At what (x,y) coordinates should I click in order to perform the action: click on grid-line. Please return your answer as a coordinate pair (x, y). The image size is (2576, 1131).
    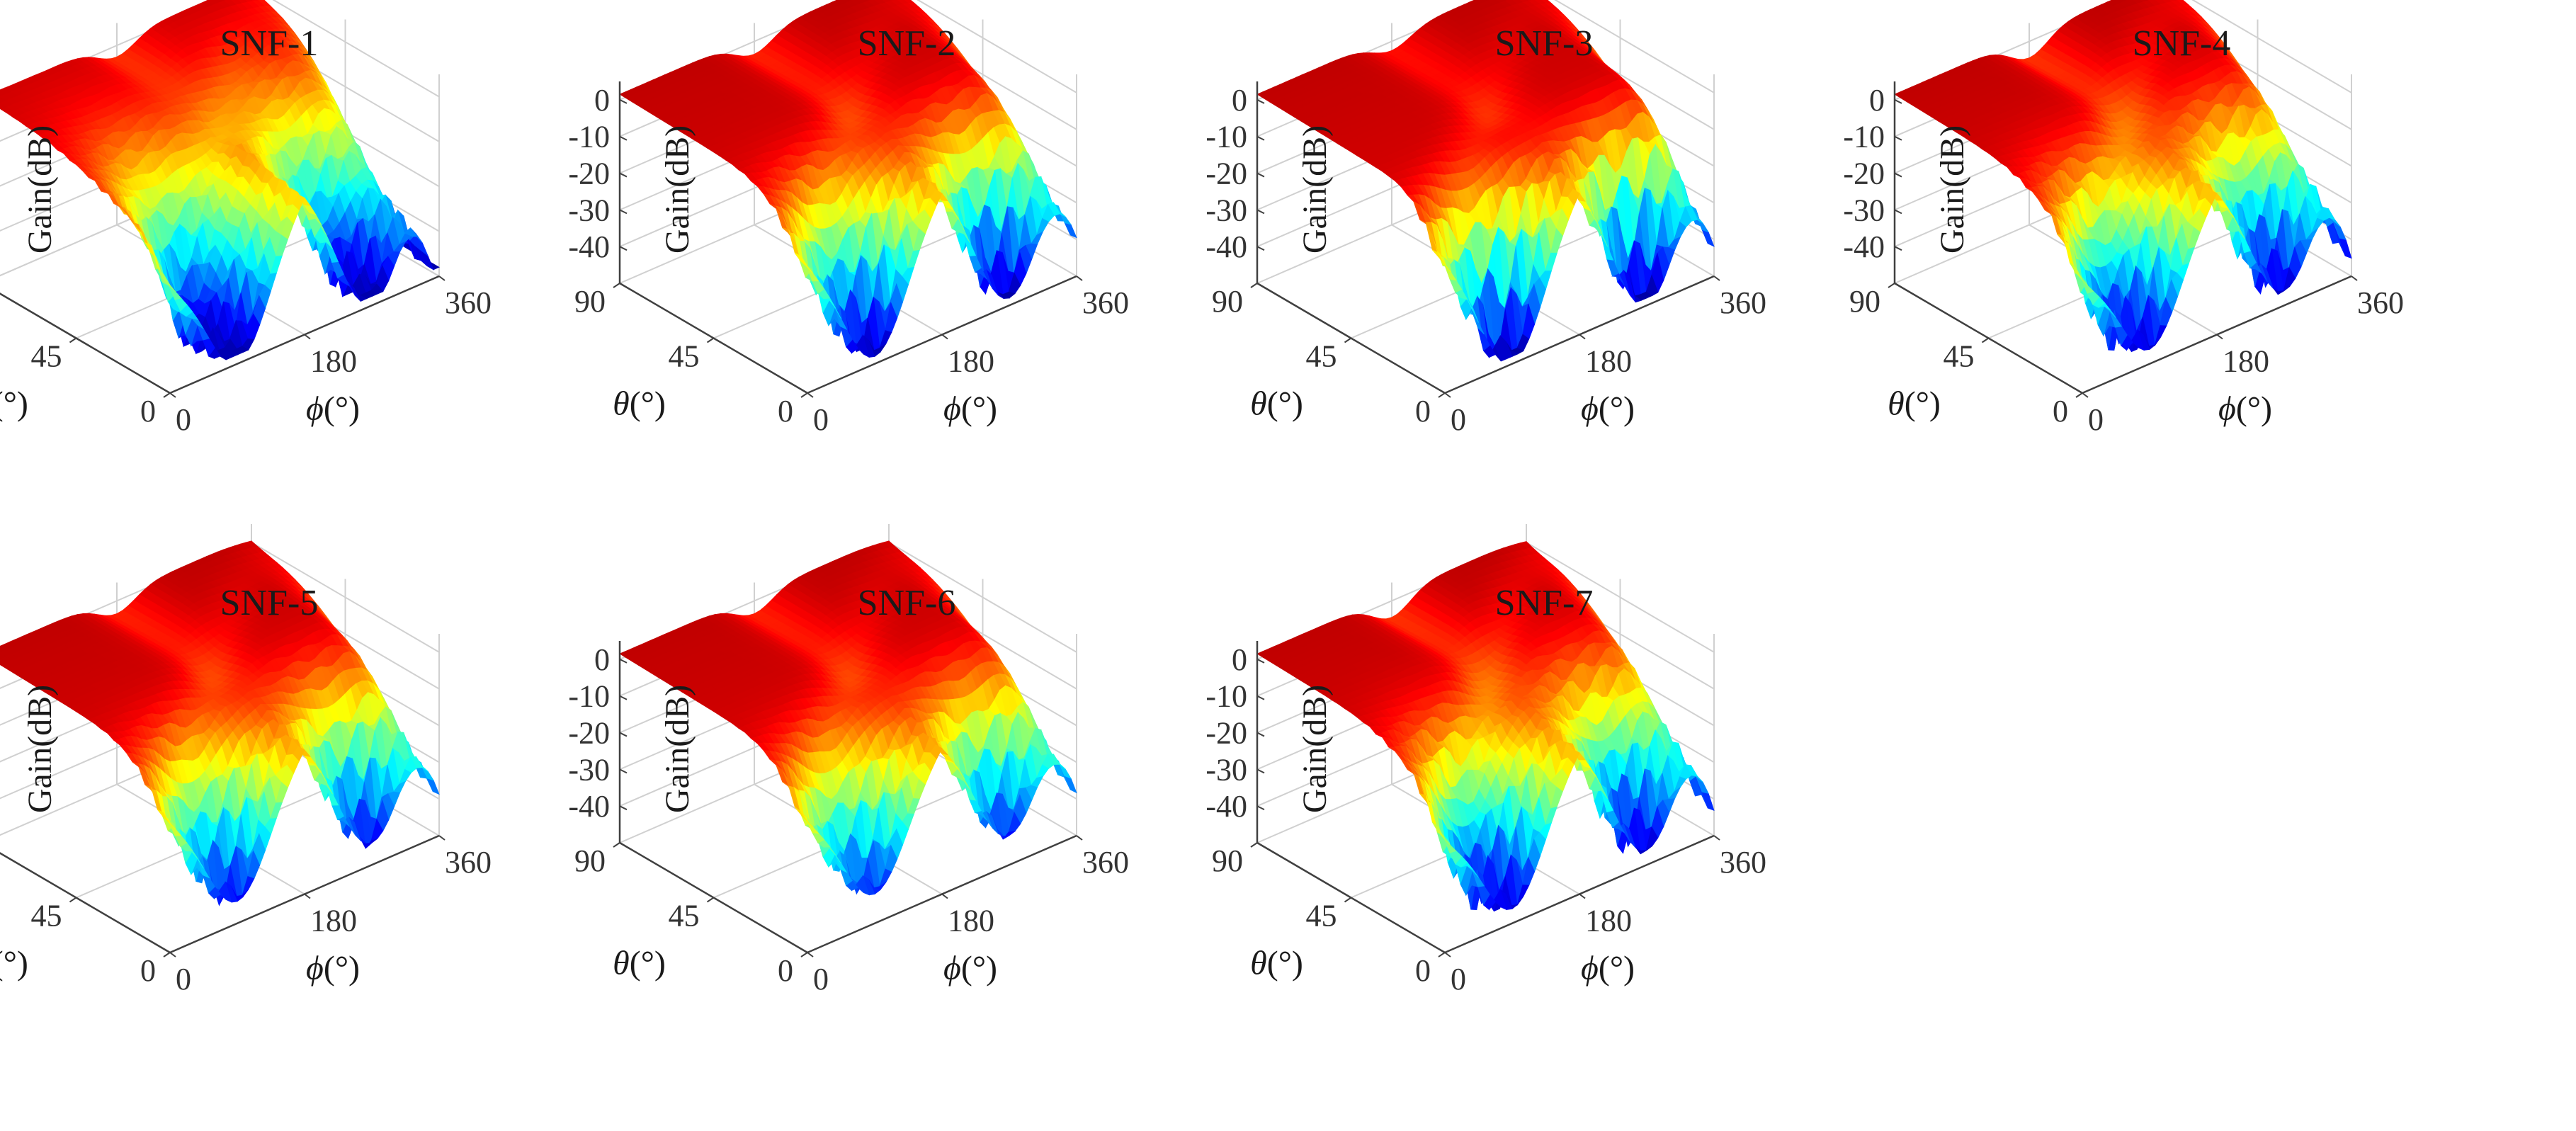
    Looking at the image, I should click on (85, 343).